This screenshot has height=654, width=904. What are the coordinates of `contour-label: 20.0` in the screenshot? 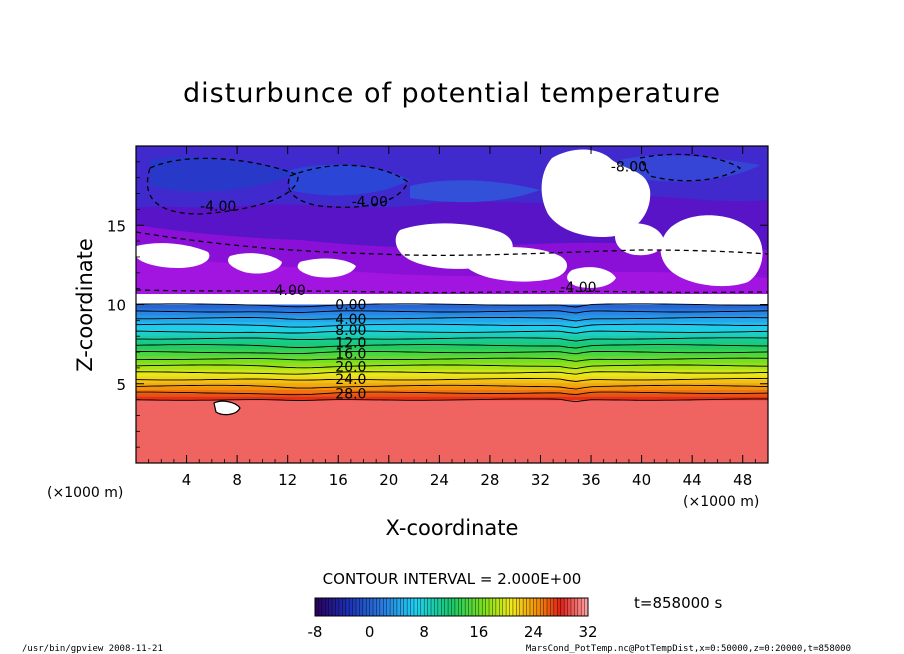 It's located at (350, 367).